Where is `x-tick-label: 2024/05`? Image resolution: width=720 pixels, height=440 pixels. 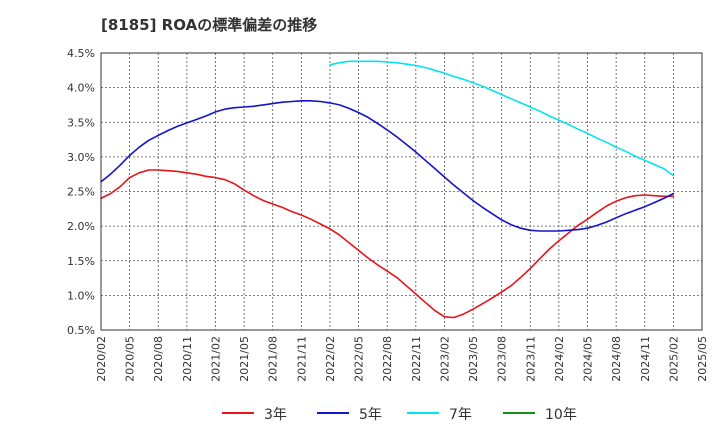
x-tick-label: 2024/05 is located at coordinates (588, 359).